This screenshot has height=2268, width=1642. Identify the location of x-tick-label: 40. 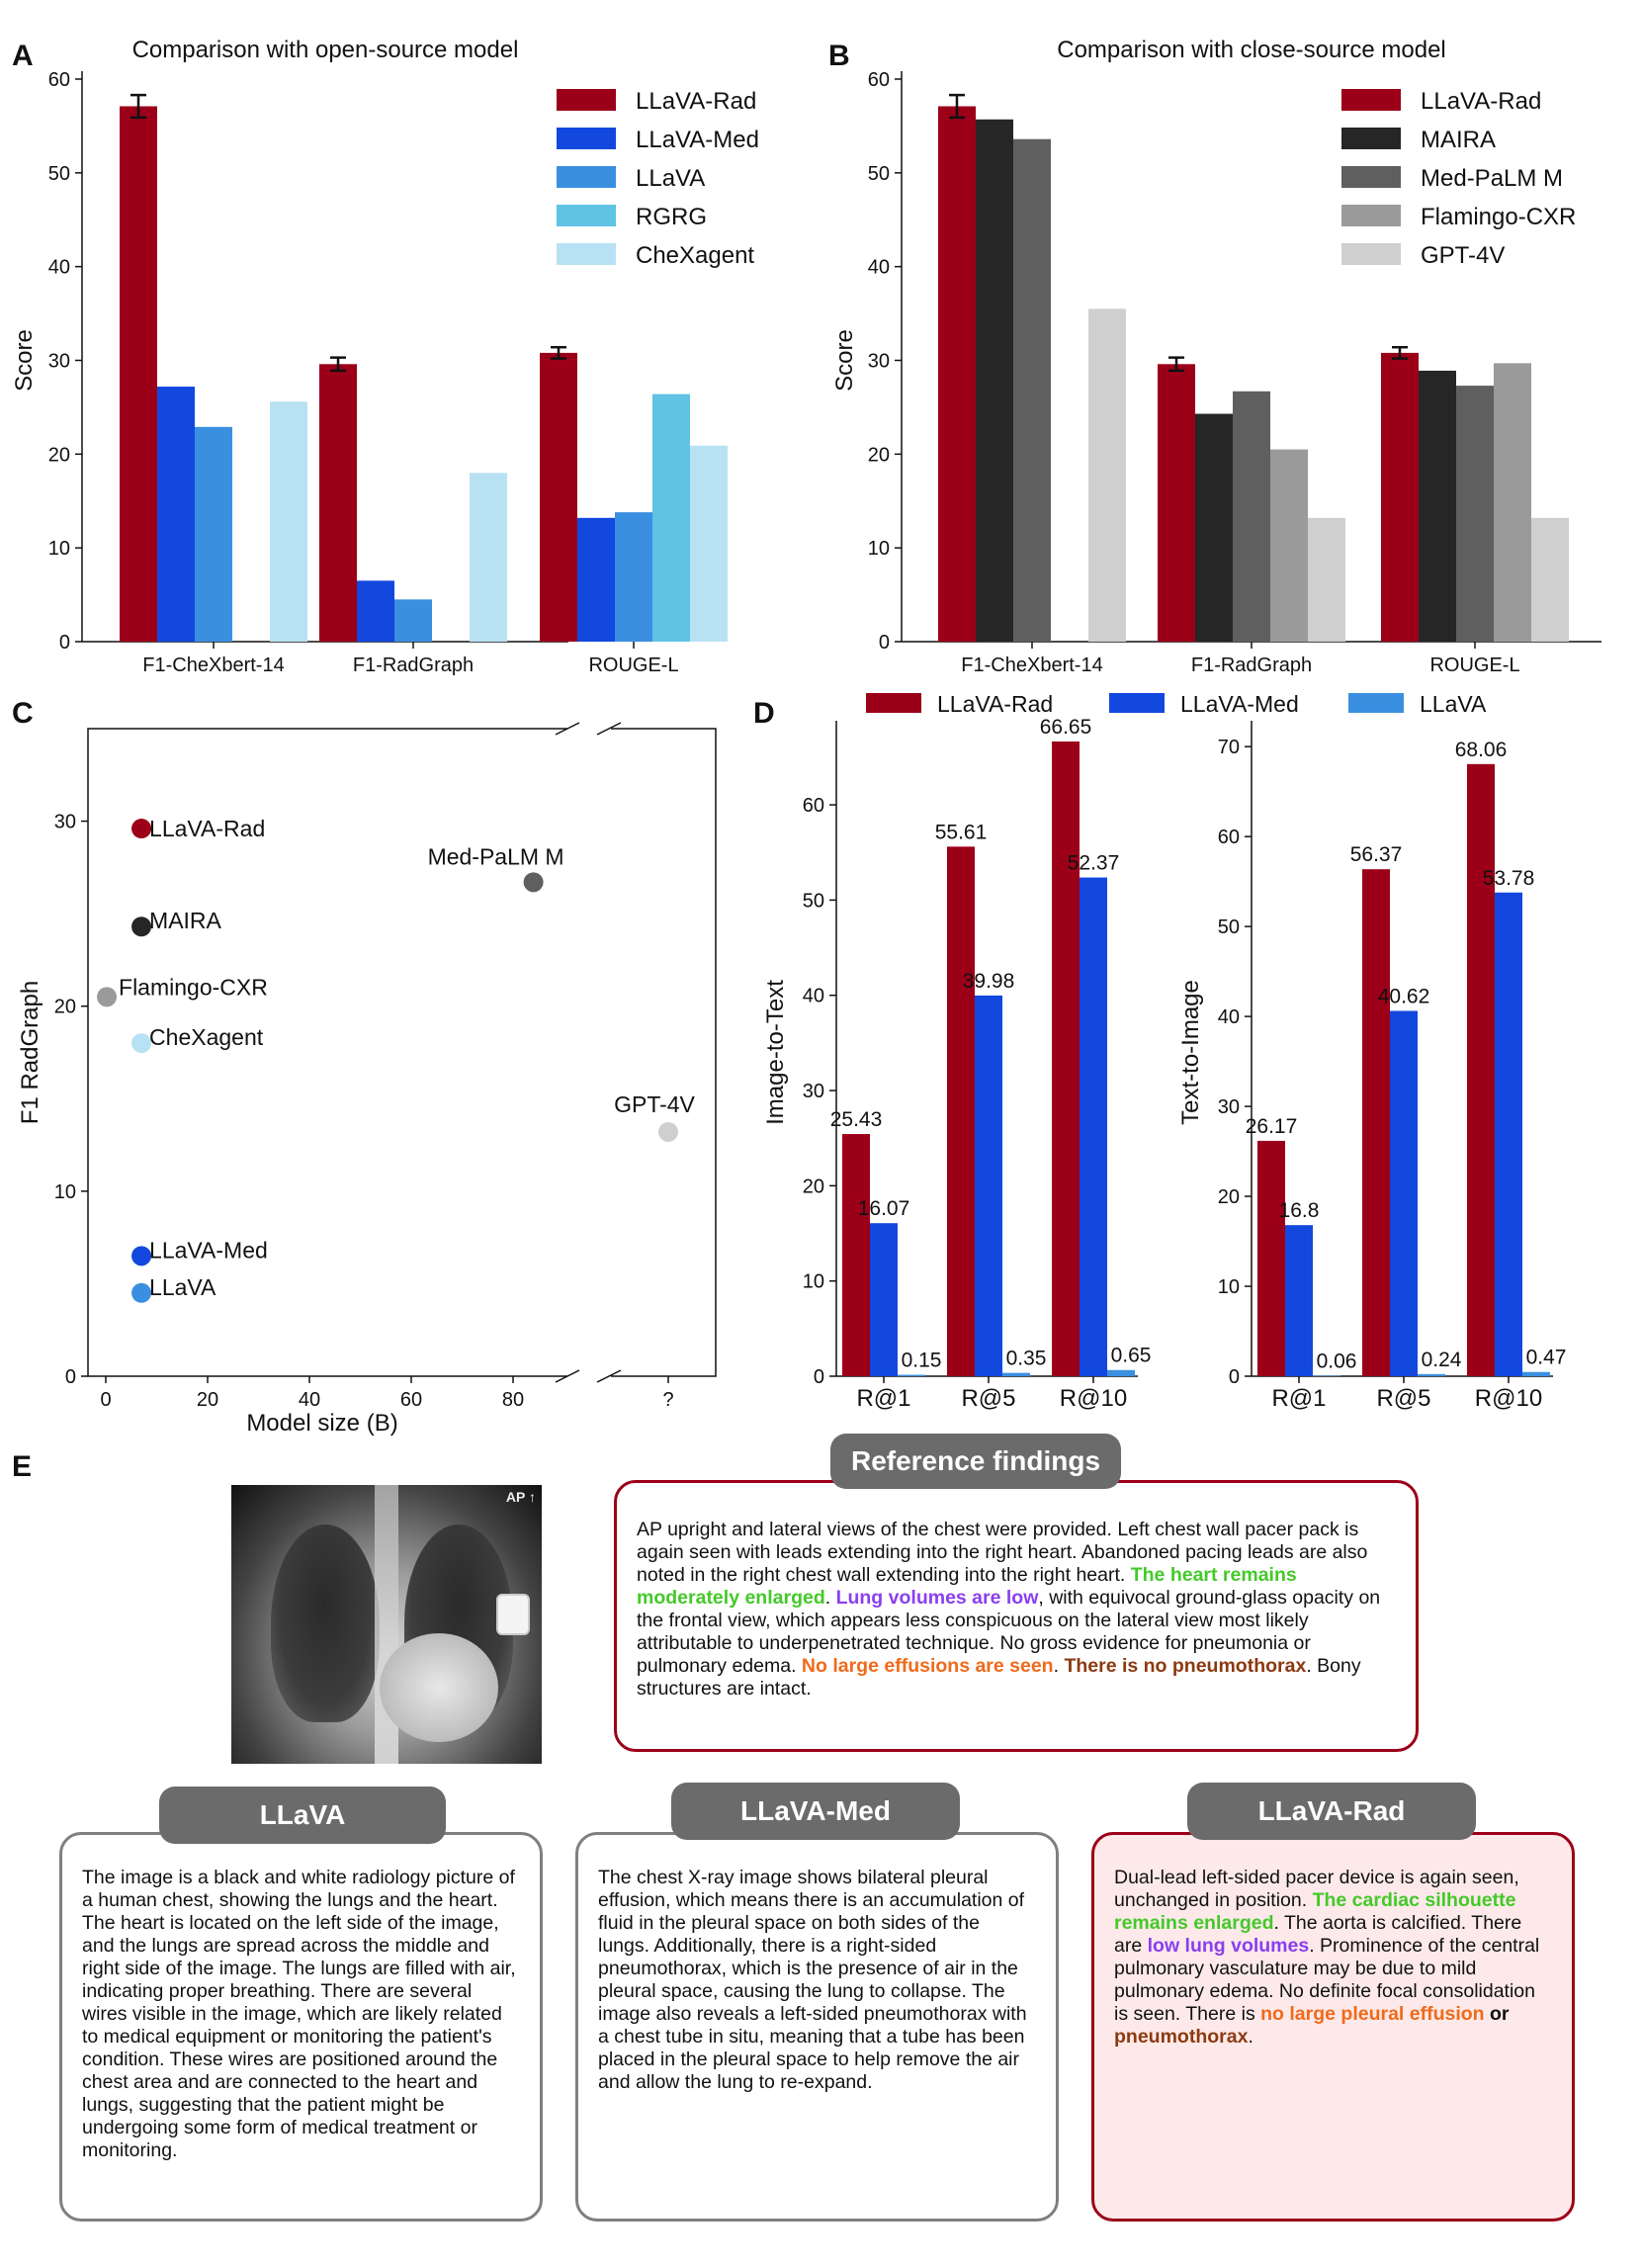
(309, 1400).